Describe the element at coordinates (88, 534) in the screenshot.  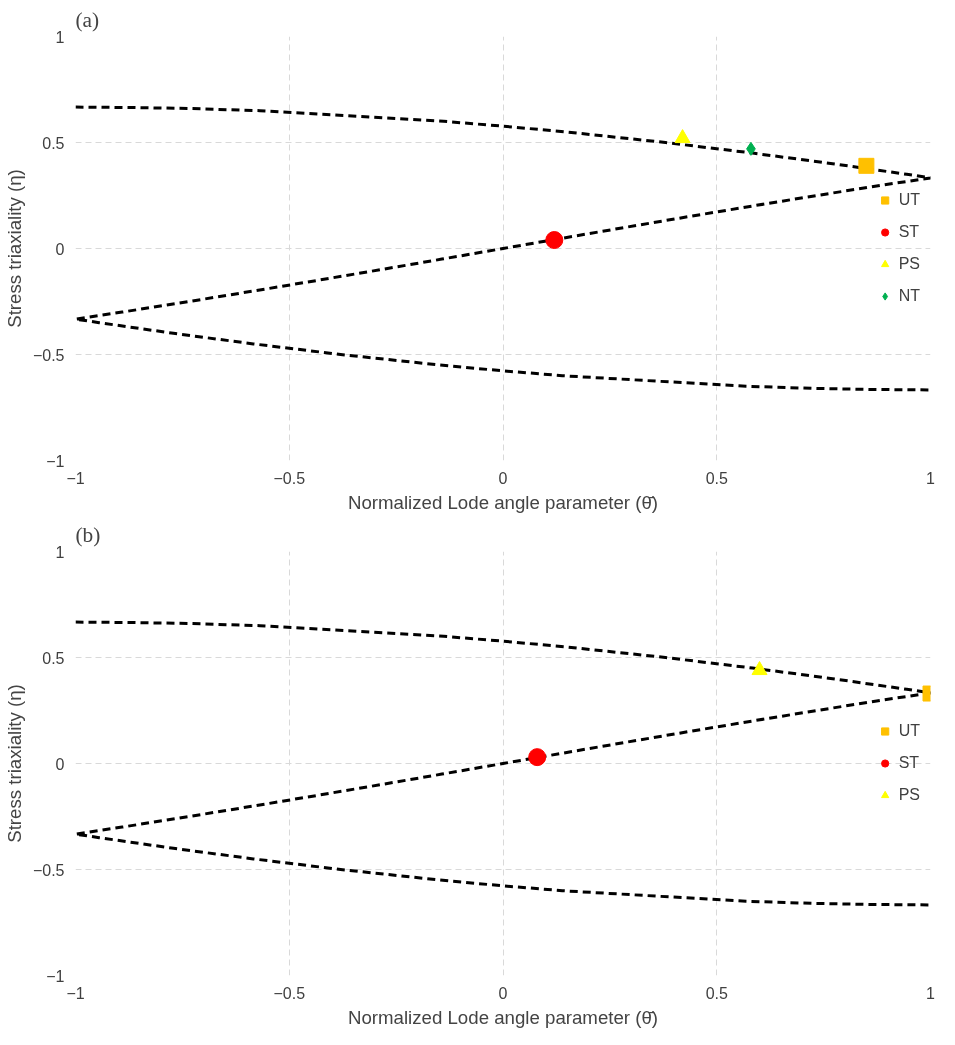
I see `chart-title: (b)` at that location.